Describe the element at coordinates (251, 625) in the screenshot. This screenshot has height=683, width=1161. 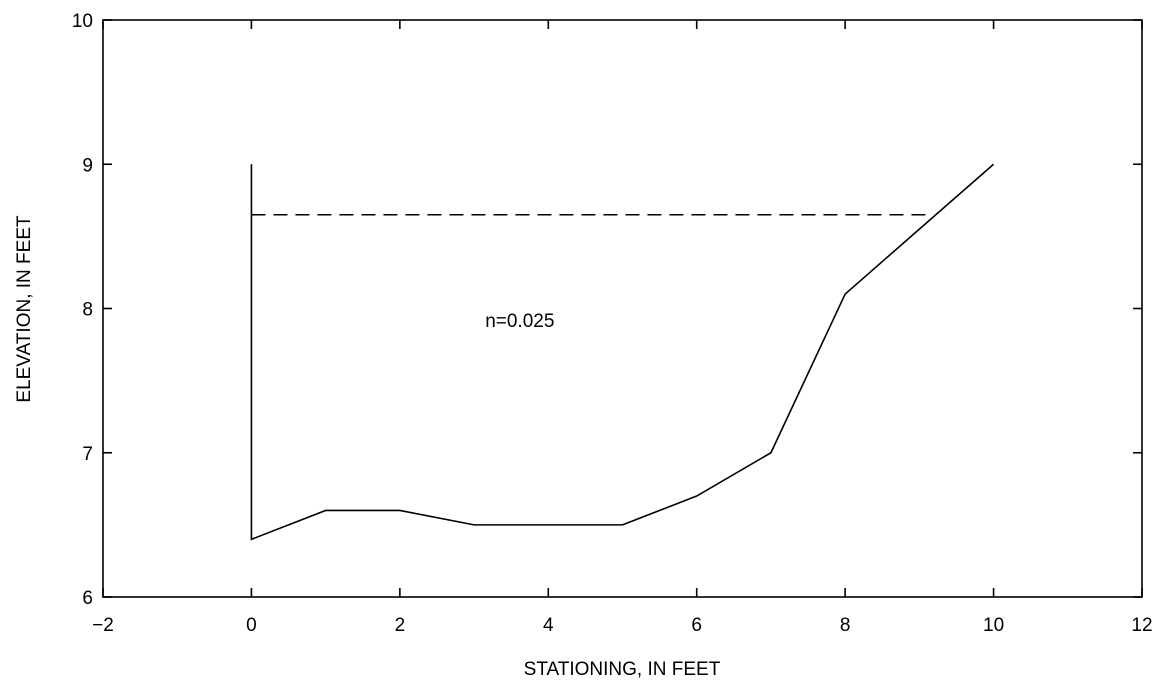
I see `x-tick-label: 0` at that location.